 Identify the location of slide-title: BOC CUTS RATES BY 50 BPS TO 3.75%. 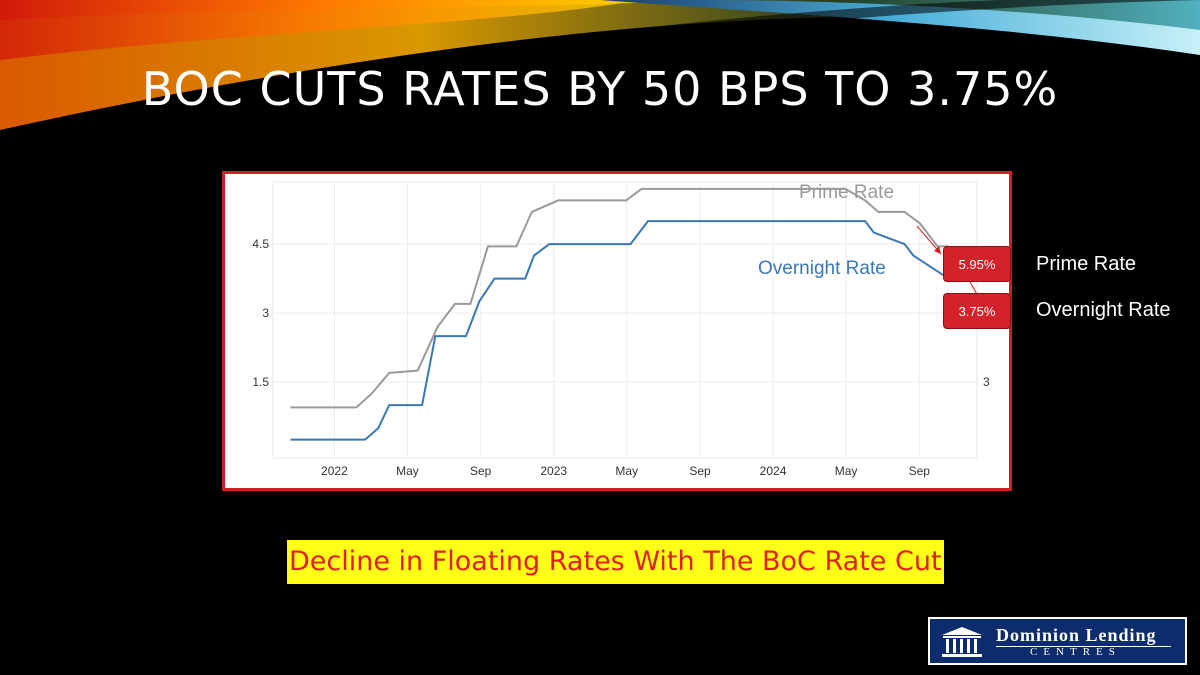
(600, 89).